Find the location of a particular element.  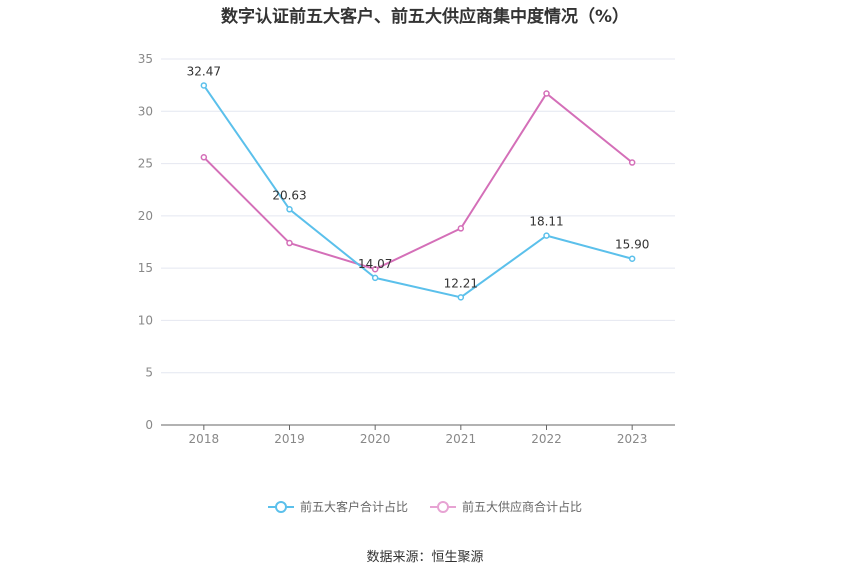

legend-label-customers: 前五大客户合计占比 is located at coordinates (353, 507).